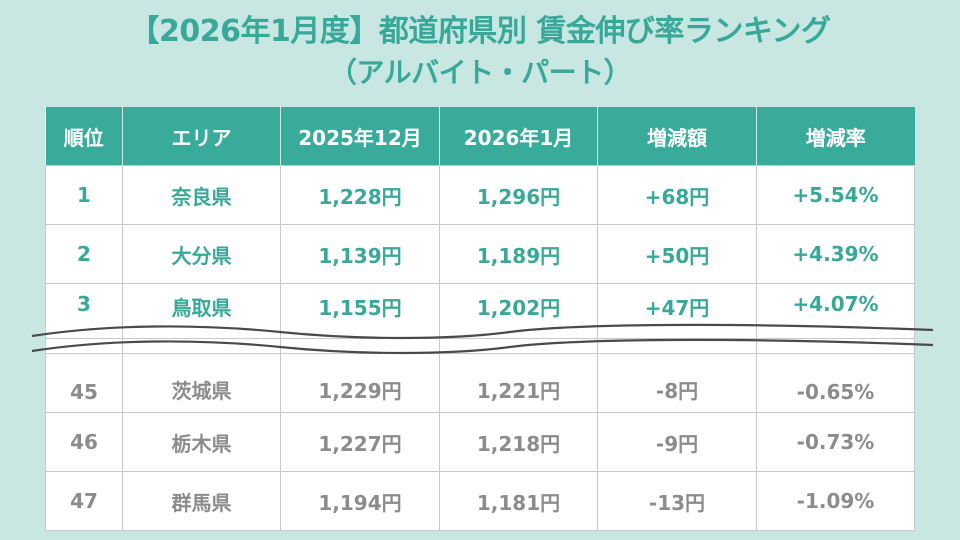  What do you see at coordinates (84, 501) in the screenshot?
I see `cell-rank: 47` at bounding box center [84, 501].